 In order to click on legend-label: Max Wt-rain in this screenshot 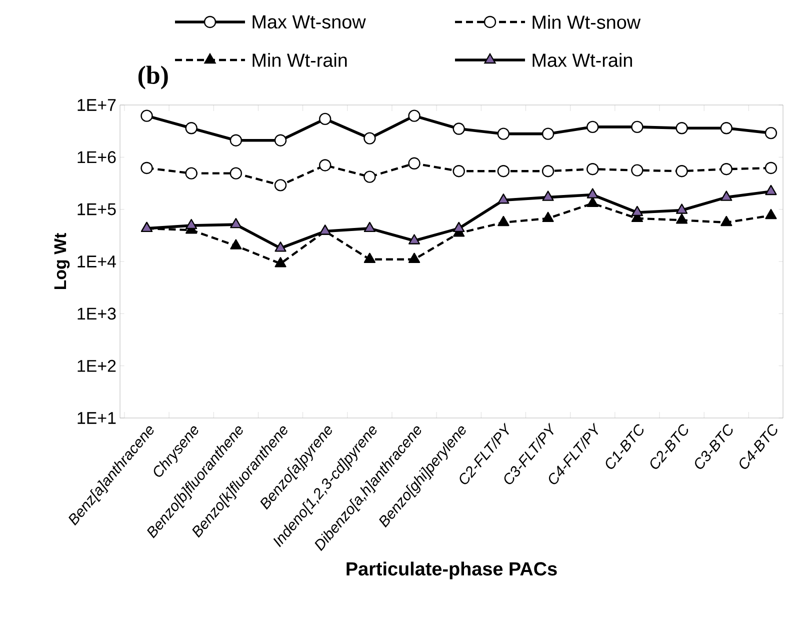, I will do `click(582, 60)`.